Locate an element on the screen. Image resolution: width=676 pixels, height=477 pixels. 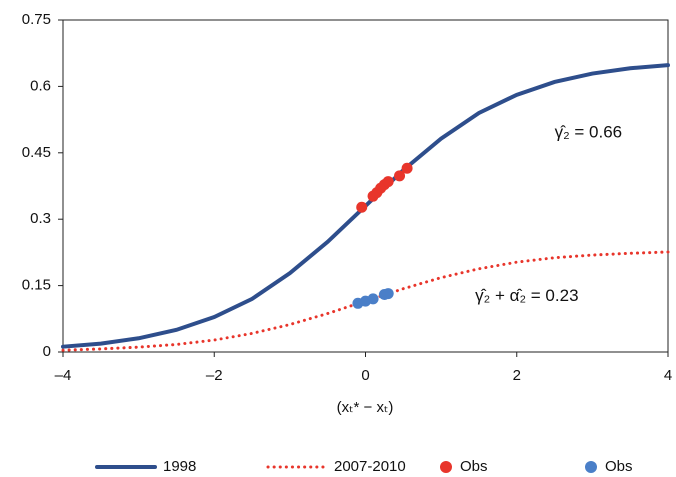
y-tick-label: 0.15 is located at coordinates (36, 285).